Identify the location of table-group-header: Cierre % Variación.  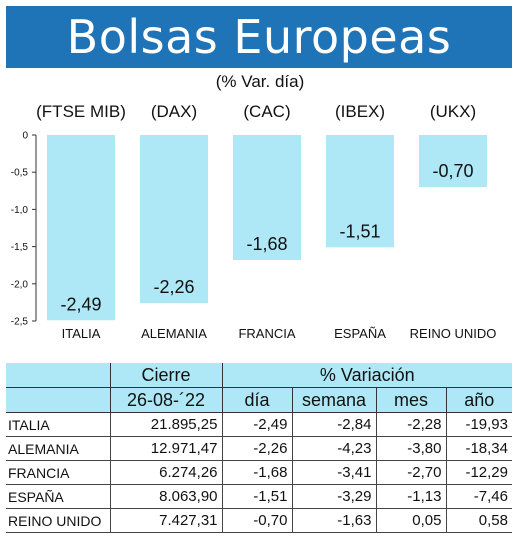
(259, 375).